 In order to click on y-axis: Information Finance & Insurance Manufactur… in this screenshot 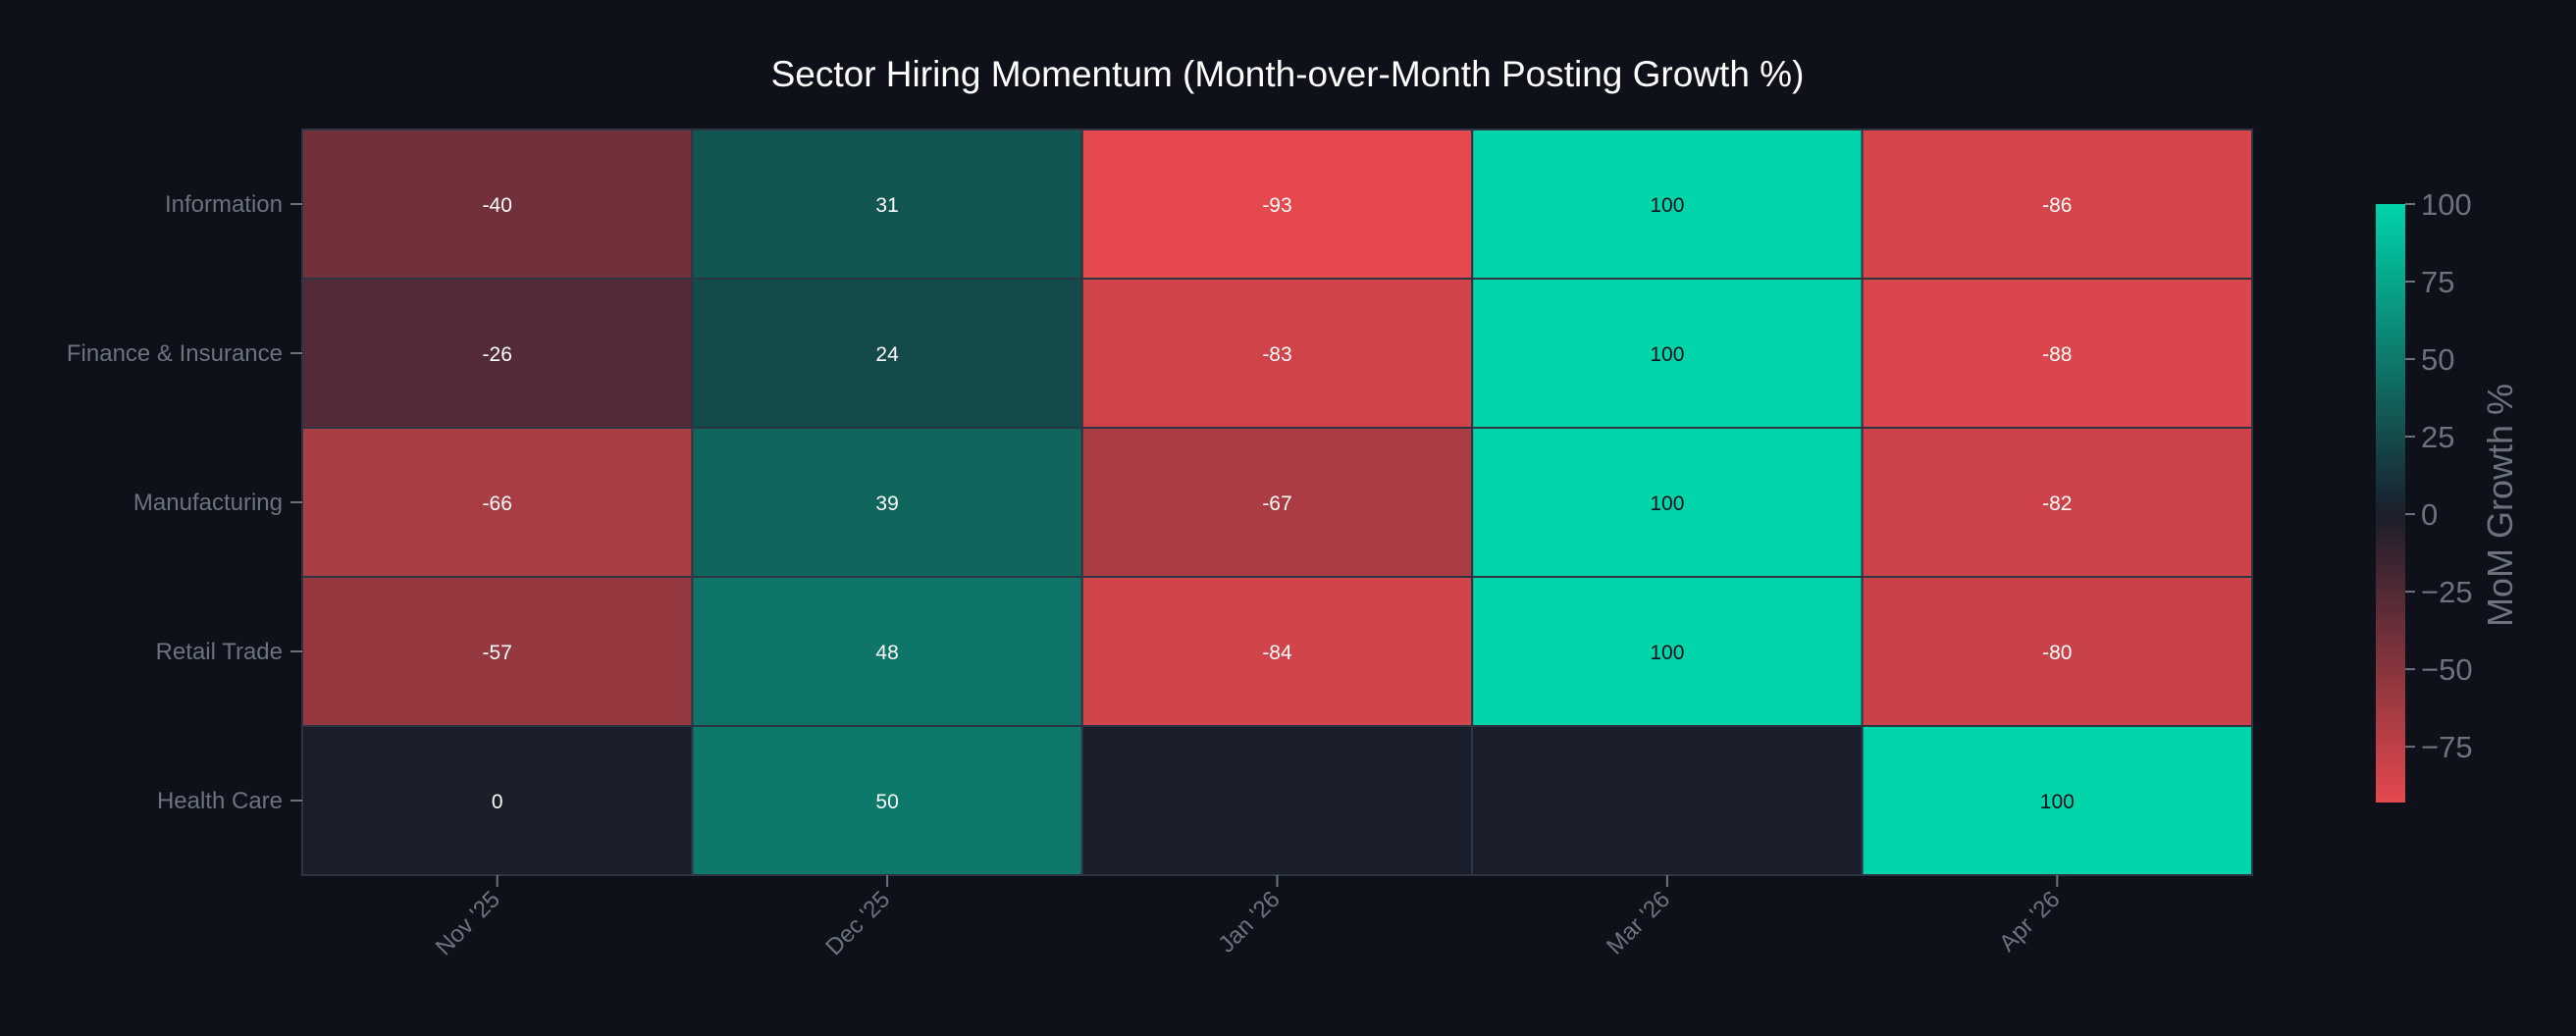, I will do `click(184, 503)`.